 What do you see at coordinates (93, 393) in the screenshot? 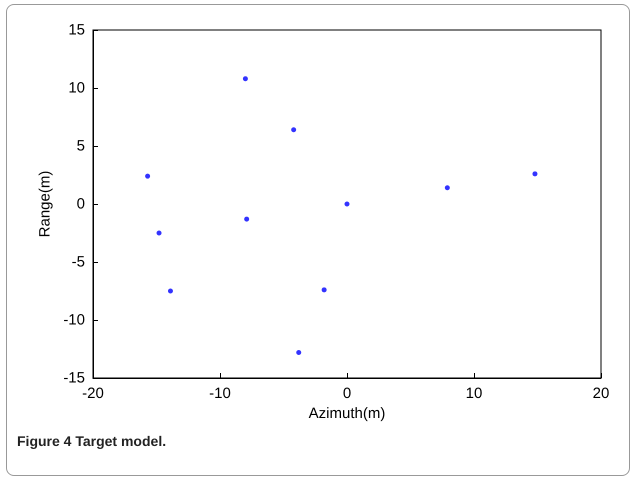
I see `x-tick-label: -20` at bounding box center [93, 393].